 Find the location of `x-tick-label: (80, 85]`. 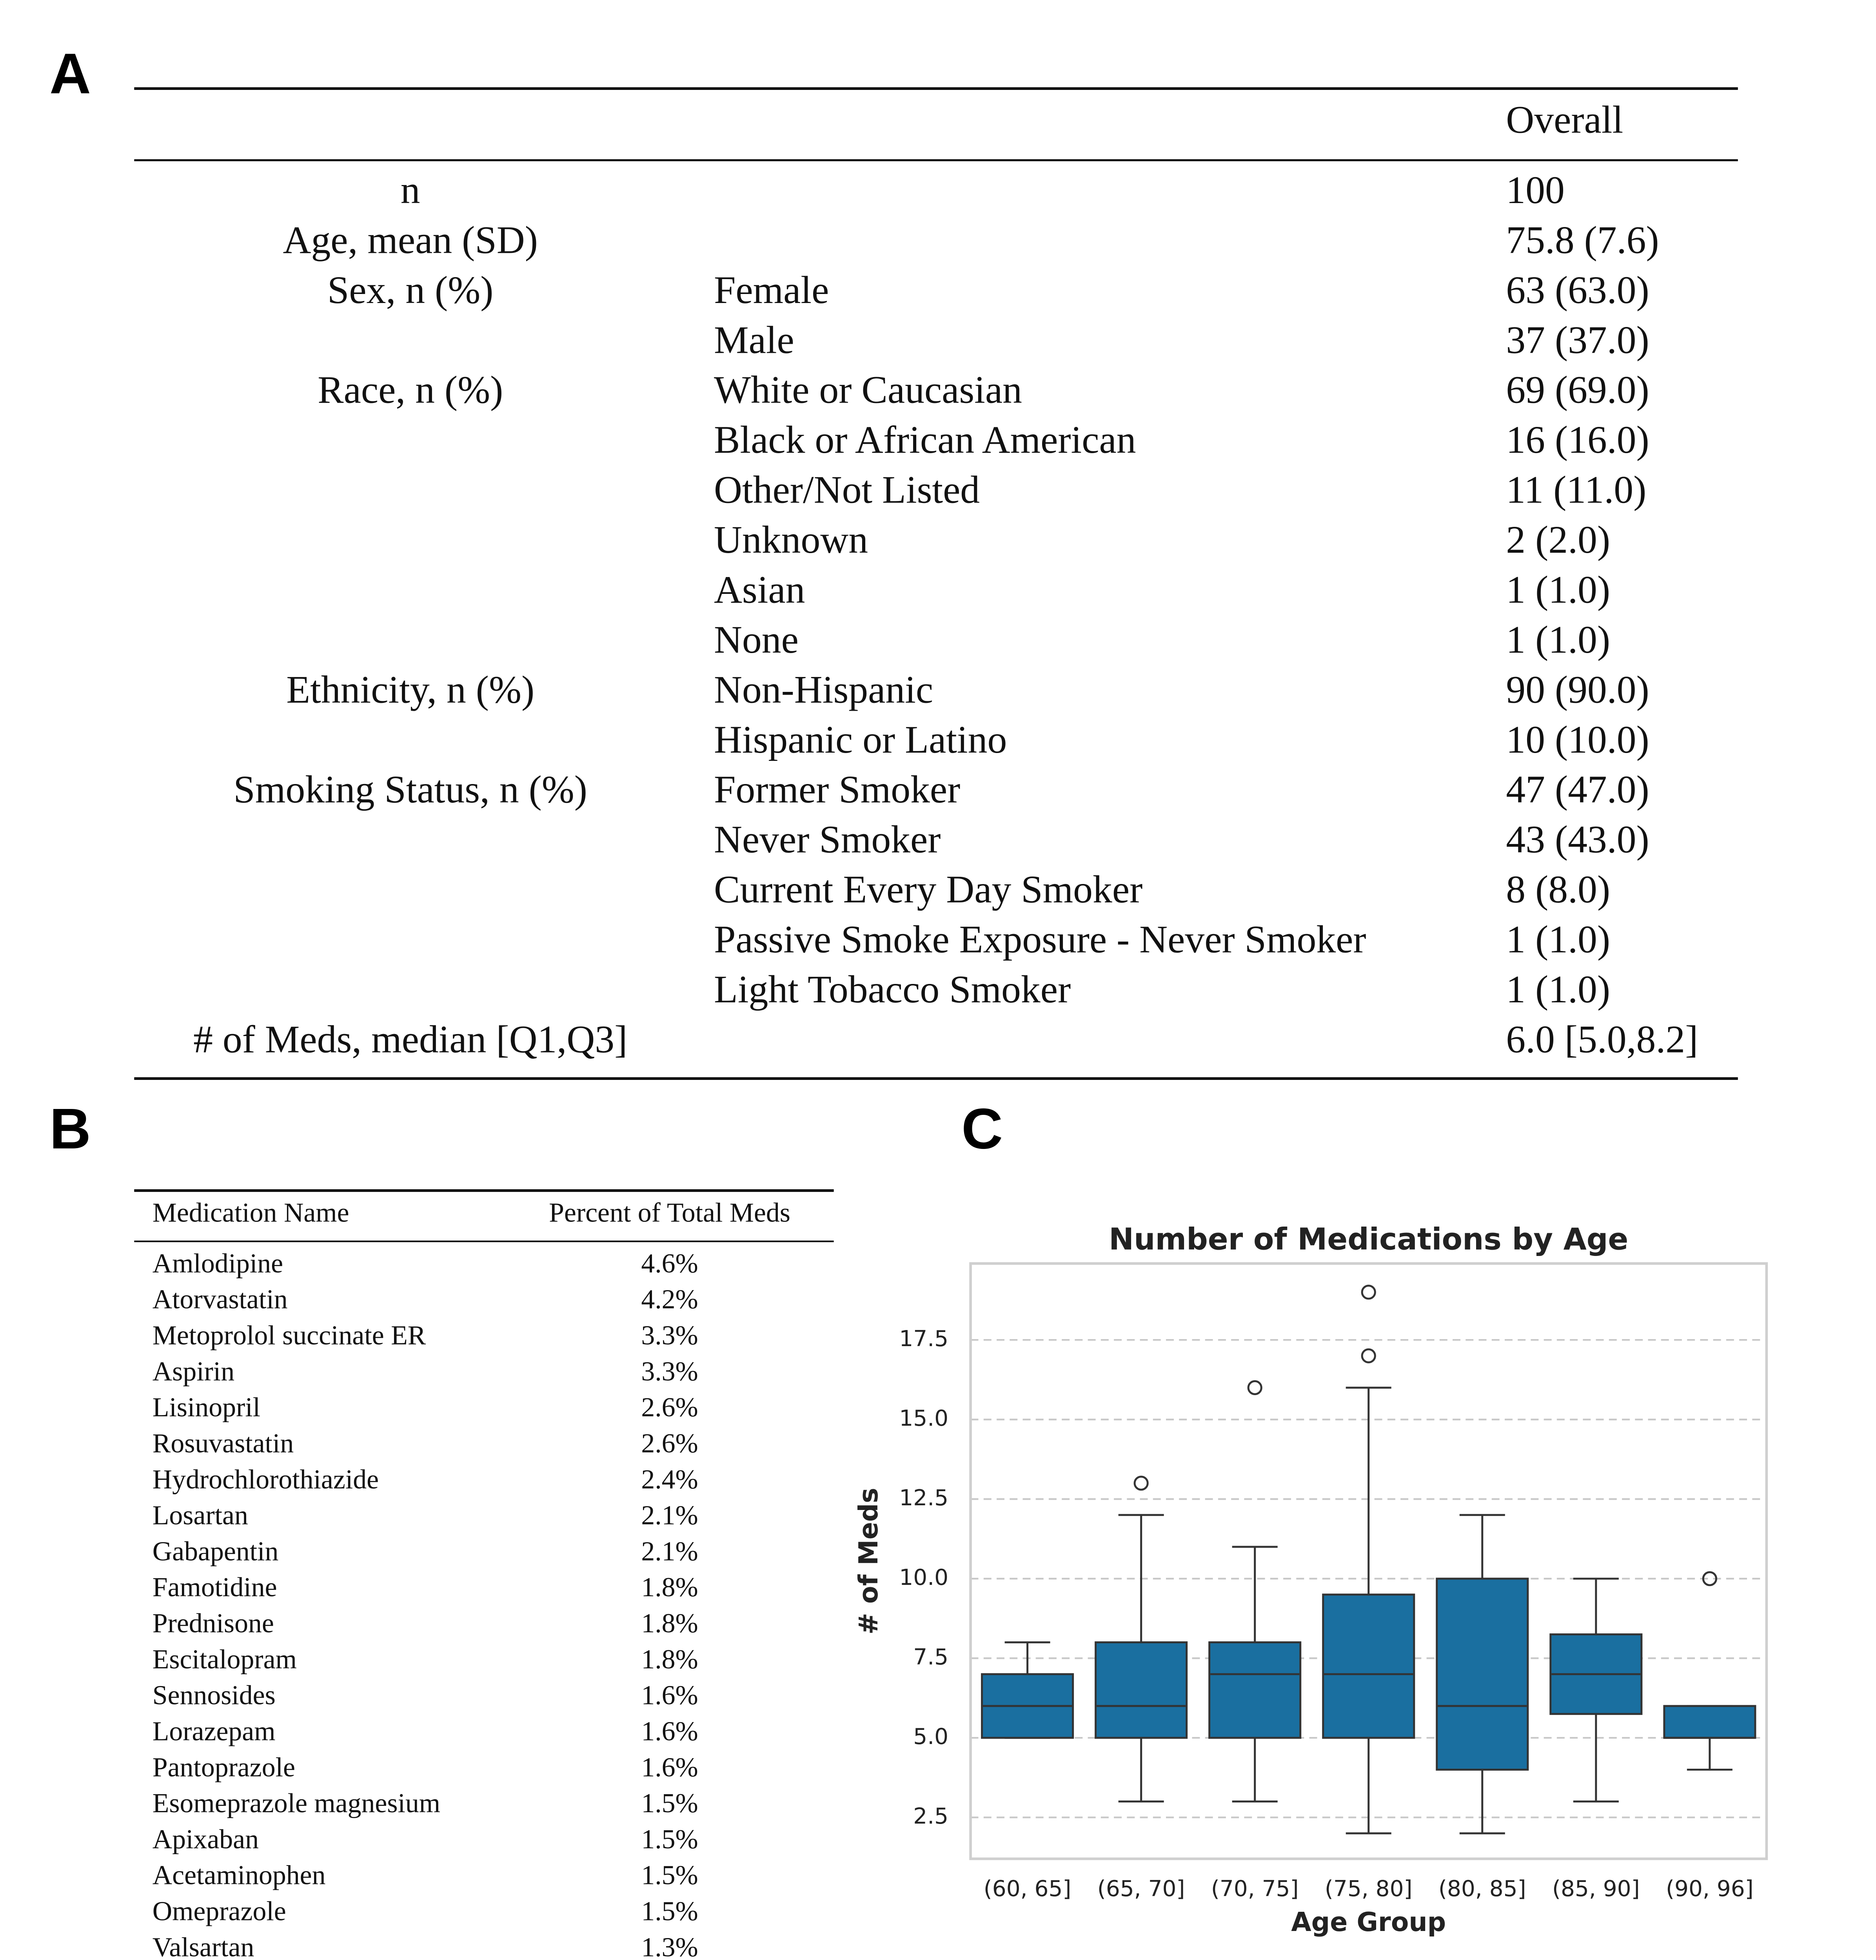

x-tick-label: (80, 85] is located at coordinates (1482, 1889).